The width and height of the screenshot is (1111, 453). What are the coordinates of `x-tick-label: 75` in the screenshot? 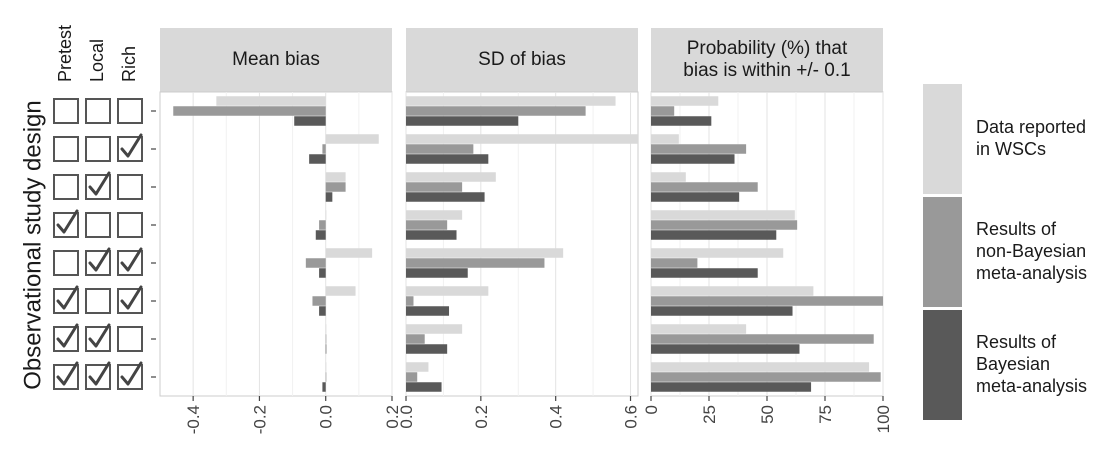 It's located at (825, 414).